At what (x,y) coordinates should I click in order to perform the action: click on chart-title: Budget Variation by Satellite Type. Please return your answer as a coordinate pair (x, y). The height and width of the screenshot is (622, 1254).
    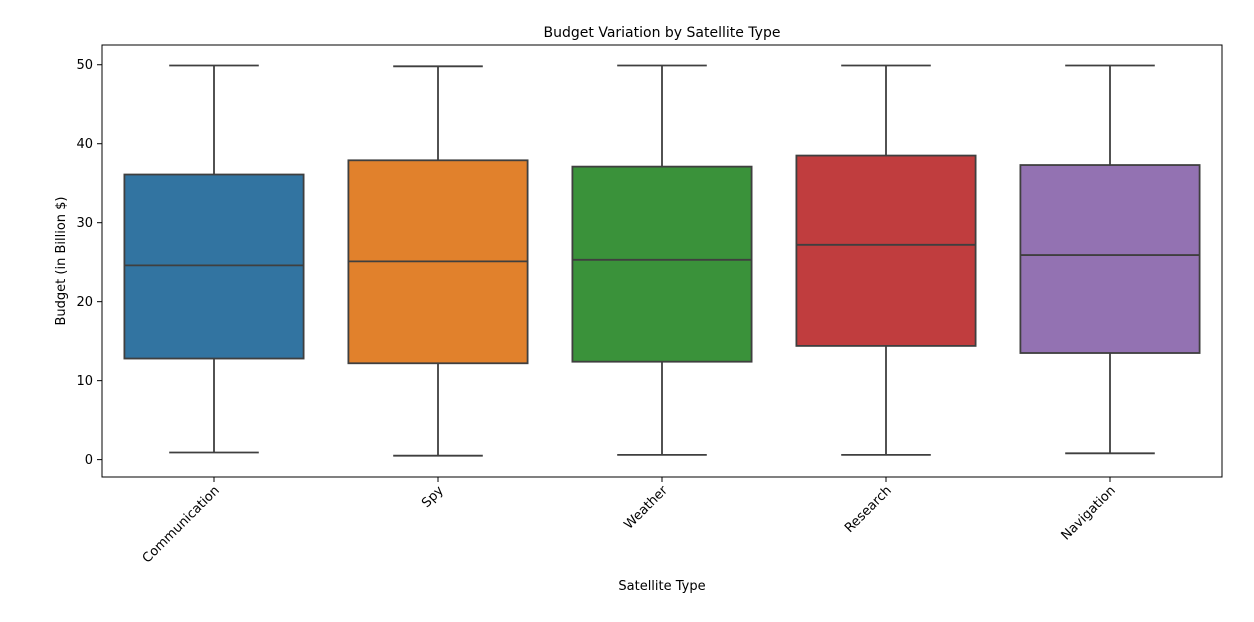
    Looking at the image, I should click on (662, 33).